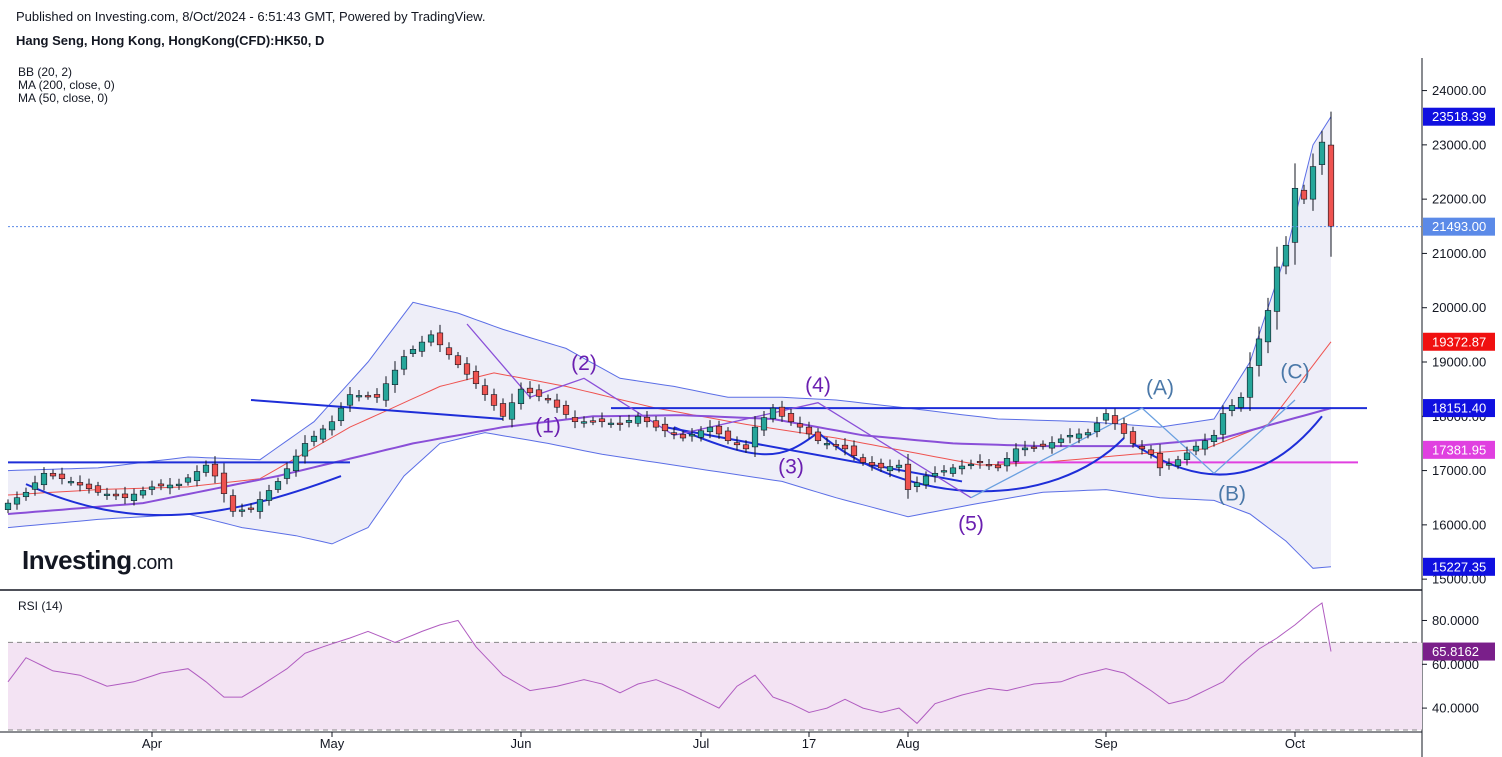 This screenshot has height=757, width=1502. Describe the element at coordinates (97, 560) in the screenshot. I see `investing-logo: Investing.com` at that location.